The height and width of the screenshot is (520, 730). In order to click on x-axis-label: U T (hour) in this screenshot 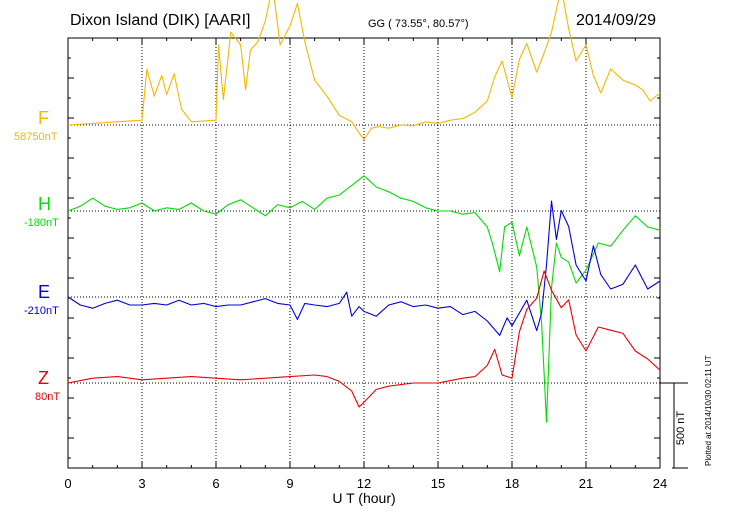, I will do `click(363, 498)`.